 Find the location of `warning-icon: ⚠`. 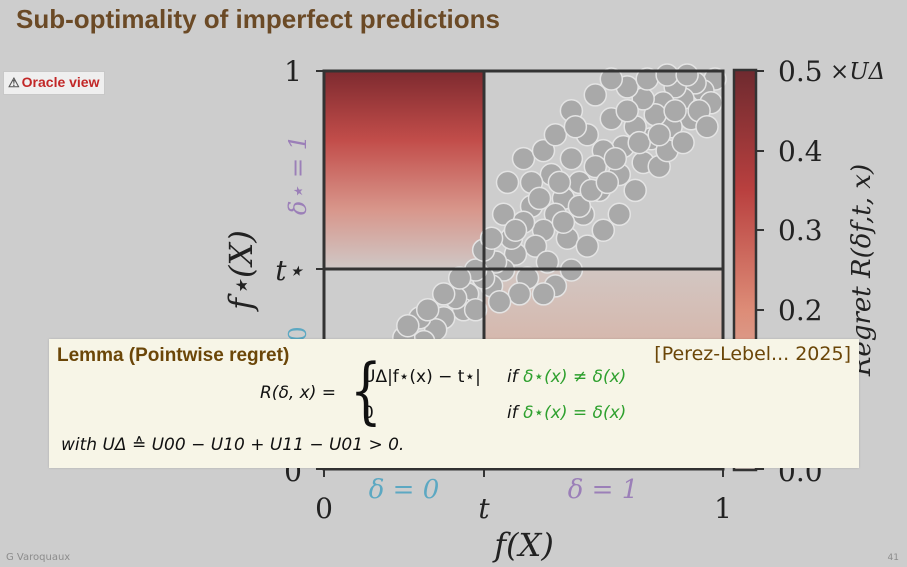

warning-icon: ⚠ is located at coordinates (14, 82).